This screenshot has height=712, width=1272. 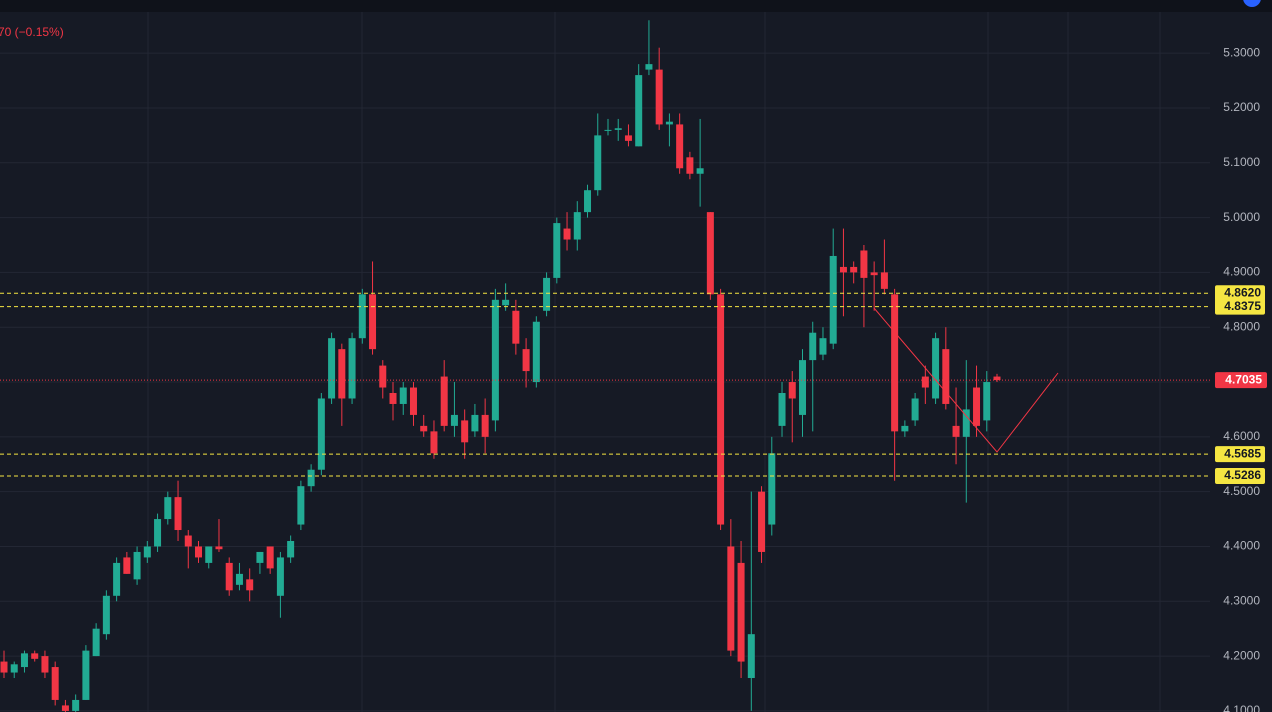 What do you see at coordinates (1241, 217) in the screenshot?
I see `y-tick-label: 5.0000` at bounding box center [1241, 217].